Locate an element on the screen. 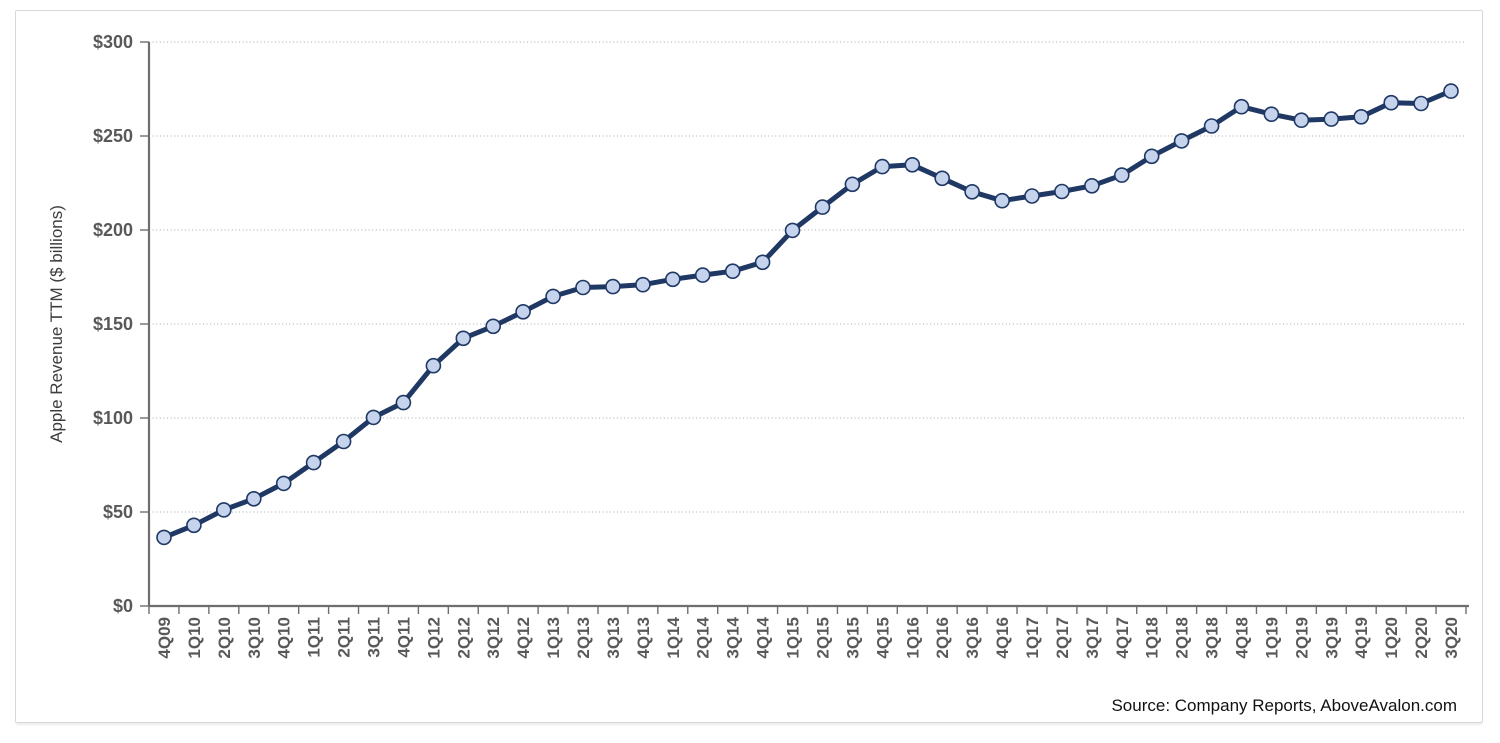 The height and width of the screenshot is (743, 1500). x-tick-label: 2Q18 is located at coordinates (1182, 638).